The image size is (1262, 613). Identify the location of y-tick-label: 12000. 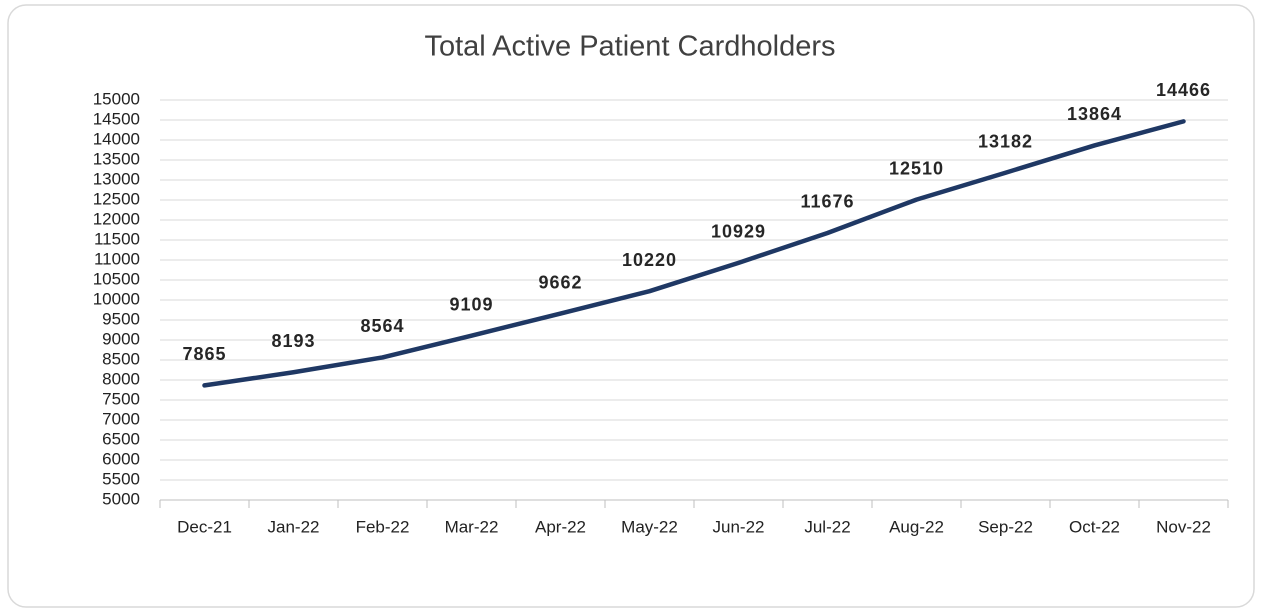
(116, 218).